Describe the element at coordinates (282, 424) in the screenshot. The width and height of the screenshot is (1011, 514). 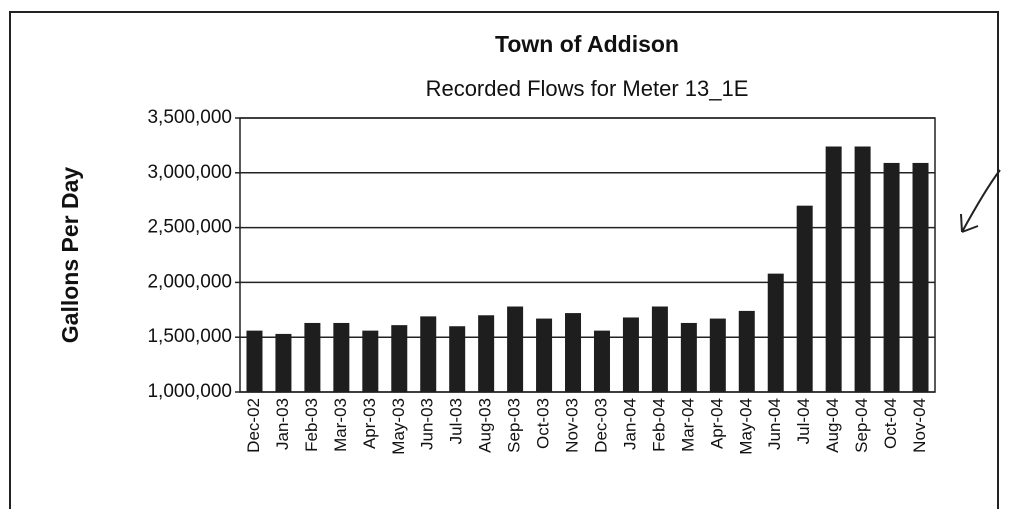
I see `x-tick-label: Jan-03` at that location.